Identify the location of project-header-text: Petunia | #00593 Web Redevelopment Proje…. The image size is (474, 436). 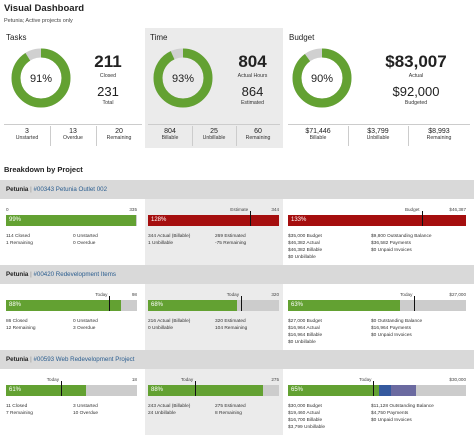
(70, 359).